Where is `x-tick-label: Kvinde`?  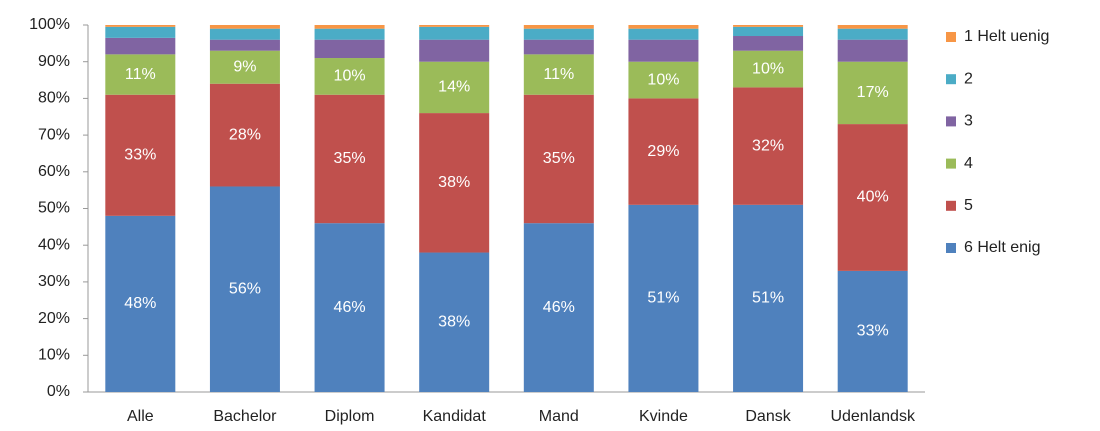
x-tick-label: Kvinde is located at coordinates (663, 416).